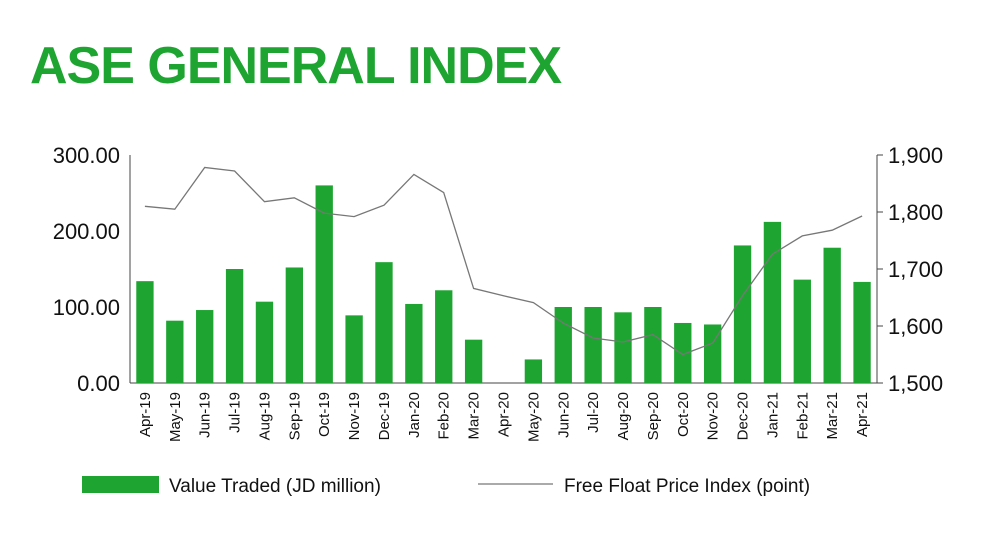 Image resolution: width=993 pixels, height=560 pixels. Describe the element at coordinates (354, 416) in the screenshot. I see `x-tick-label: Nov-19` at that location.